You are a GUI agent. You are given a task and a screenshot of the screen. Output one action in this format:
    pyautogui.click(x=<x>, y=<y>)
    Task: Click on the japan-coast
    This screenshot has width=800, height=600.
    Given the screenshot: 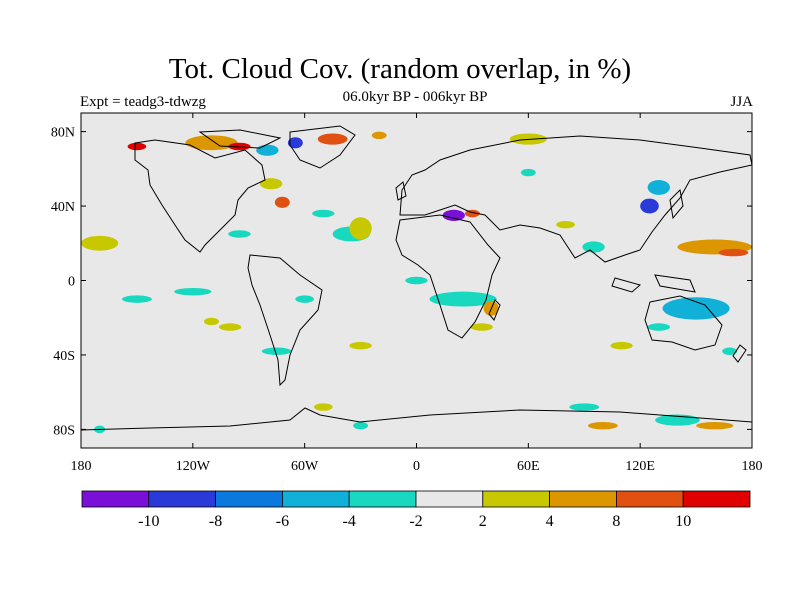 What is the action you would take?
    pyautogui.click(x=676, y=204)
    